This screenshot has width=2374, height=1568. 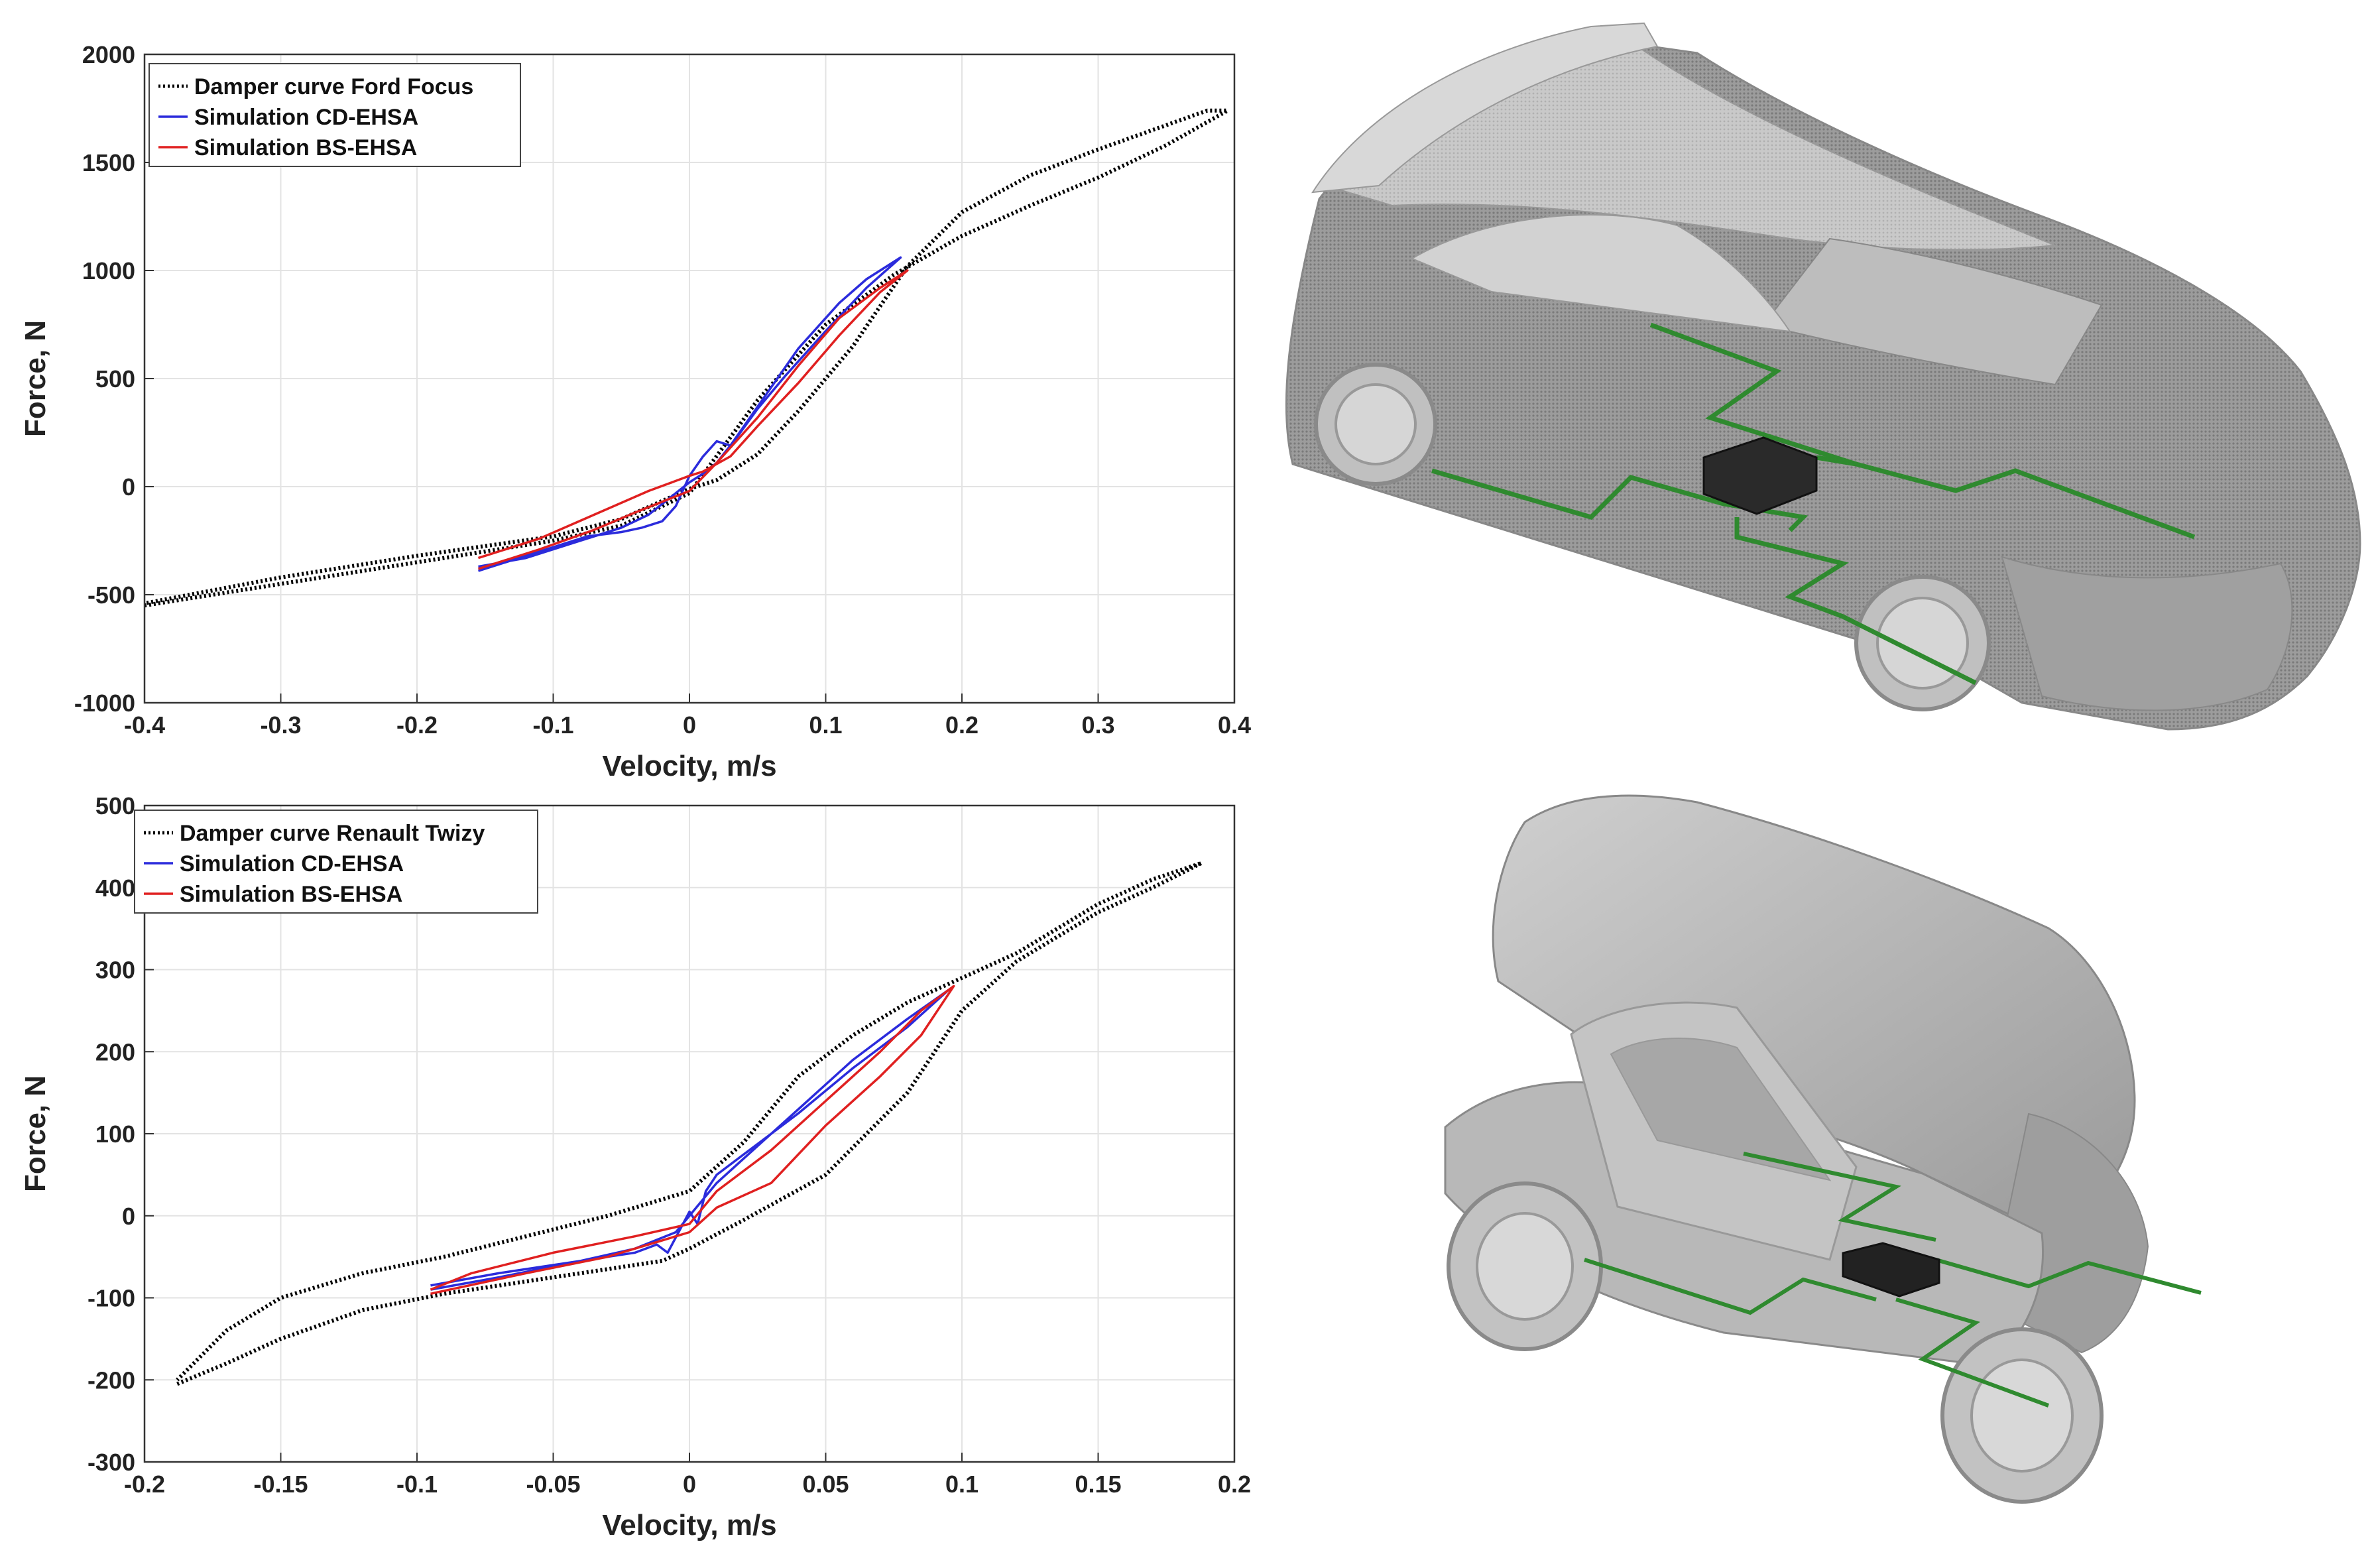 I want to click on legend-label-1: Damper curve Ford Focus, so click(x=333, y=86).